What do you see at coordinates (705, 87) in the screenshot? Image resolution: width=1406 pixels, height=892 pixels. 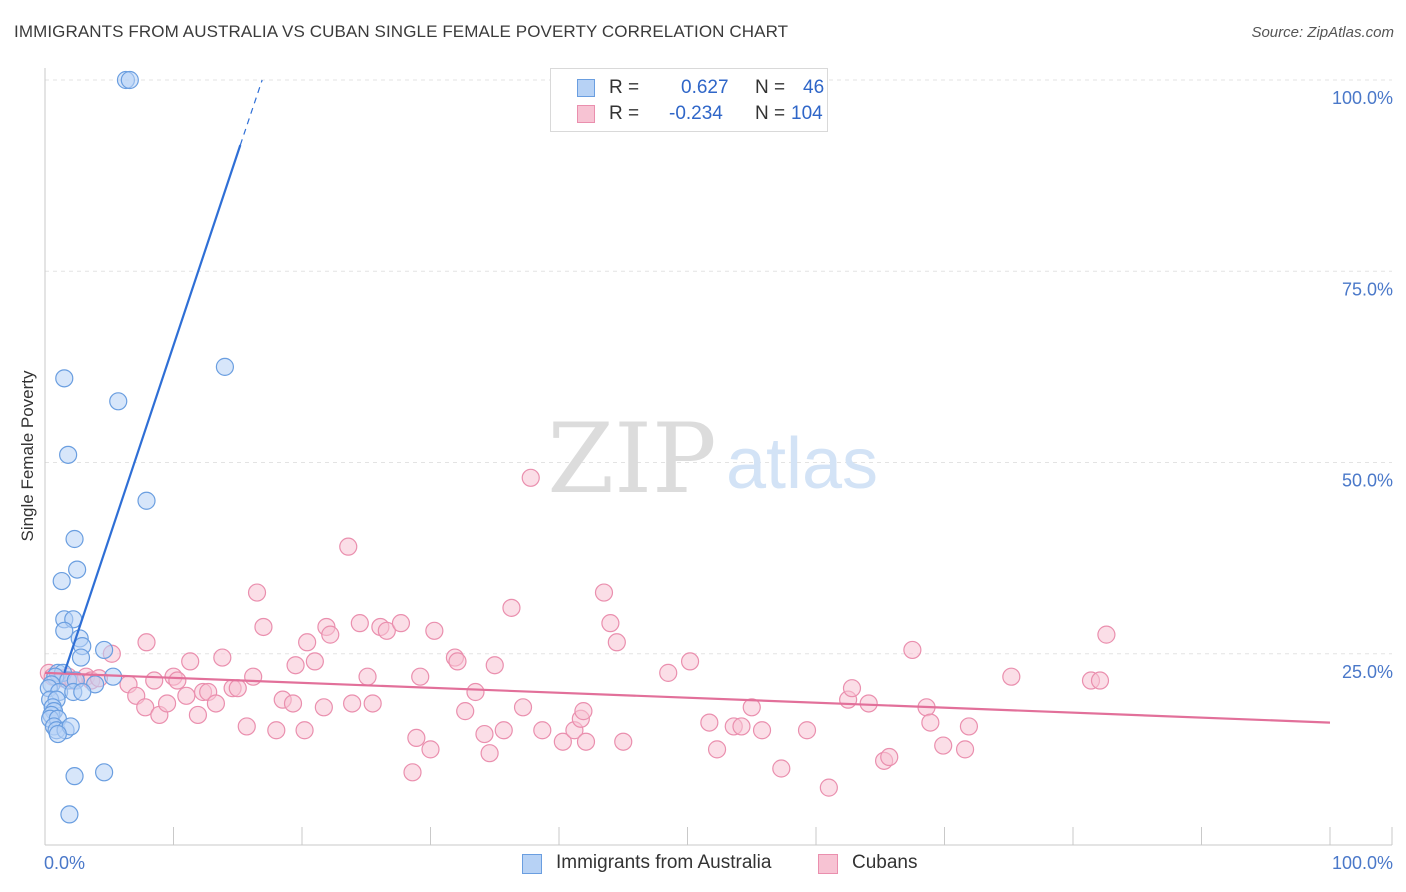 I see `legend-r-value: 0.627` at bounding box center [705, 87].